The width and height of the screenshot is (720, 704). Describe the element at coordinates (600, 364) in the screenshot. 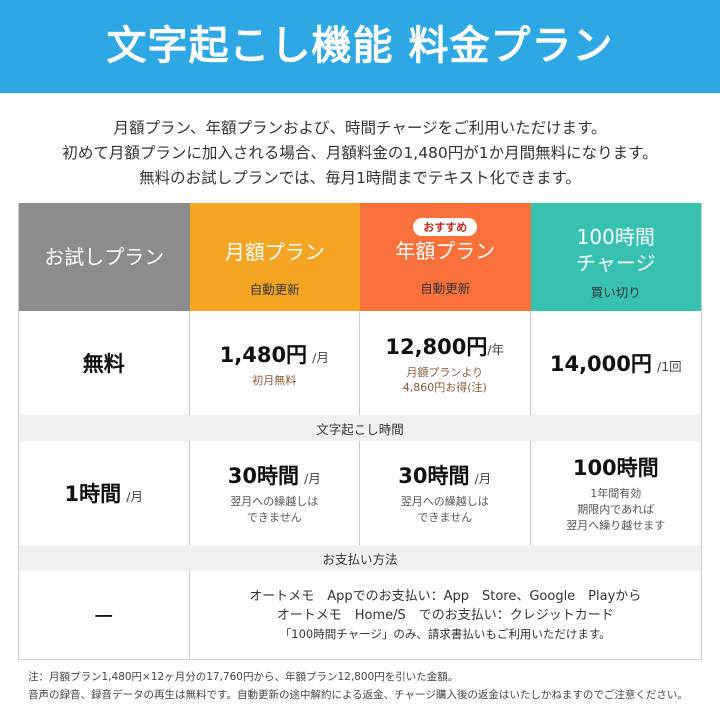

I see `price: 14,000円` at that location.